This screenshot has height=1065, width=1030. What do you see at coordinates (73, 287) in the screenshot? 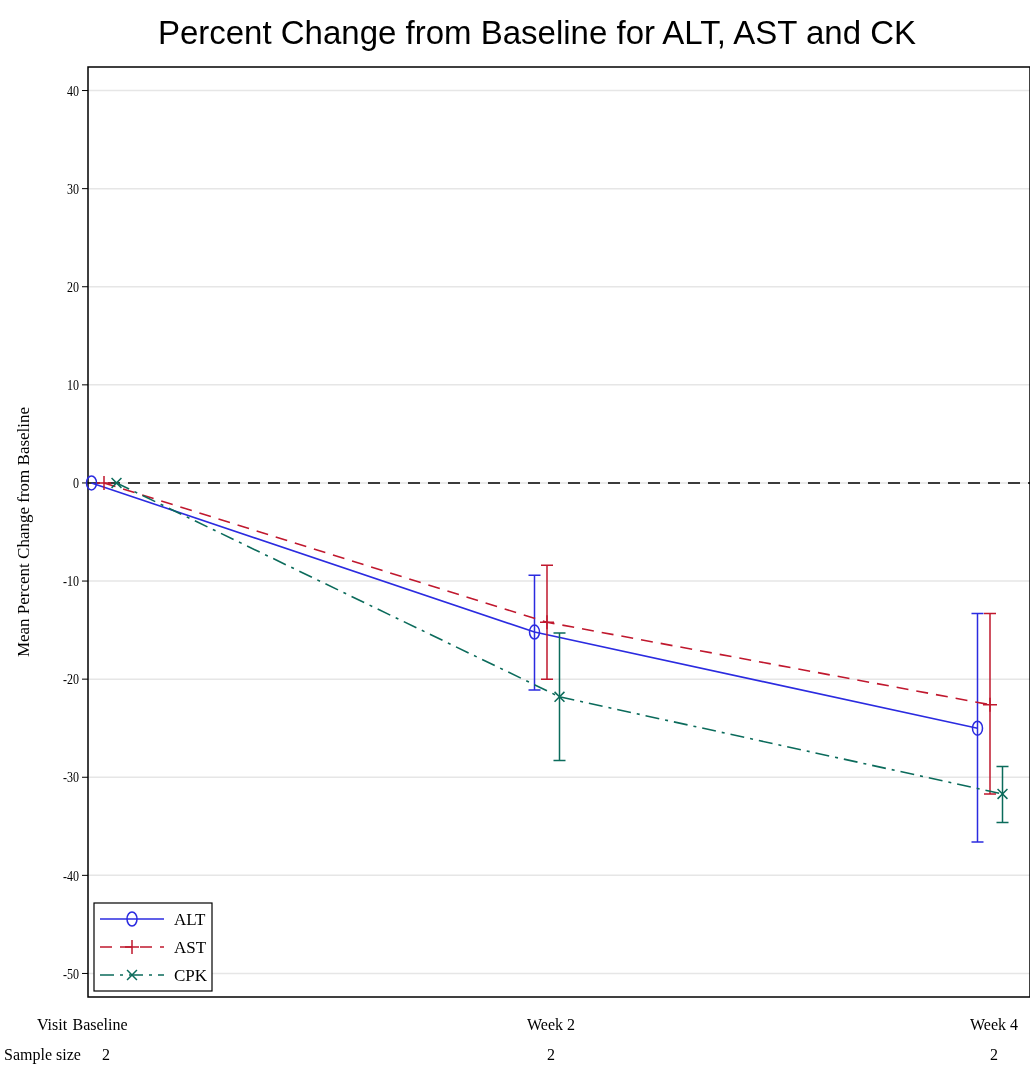
I see `y-tick-label: 20` at bounding box center [73, 287].